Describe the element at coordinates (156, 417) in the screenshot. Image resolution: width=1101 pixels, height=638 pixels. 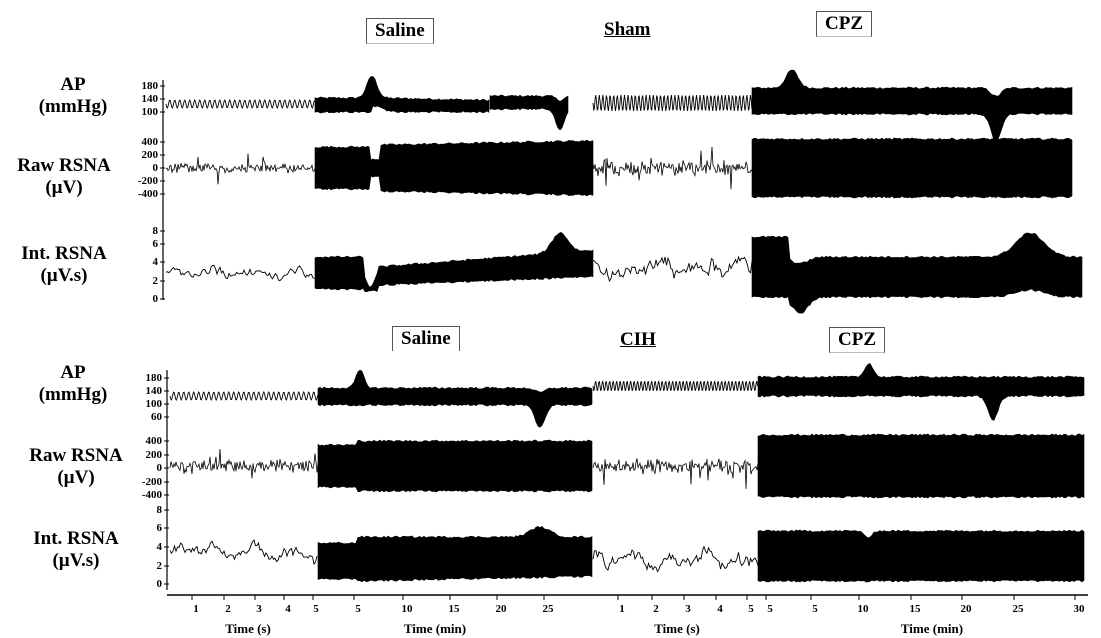
I see `ytick: 60` at that location.